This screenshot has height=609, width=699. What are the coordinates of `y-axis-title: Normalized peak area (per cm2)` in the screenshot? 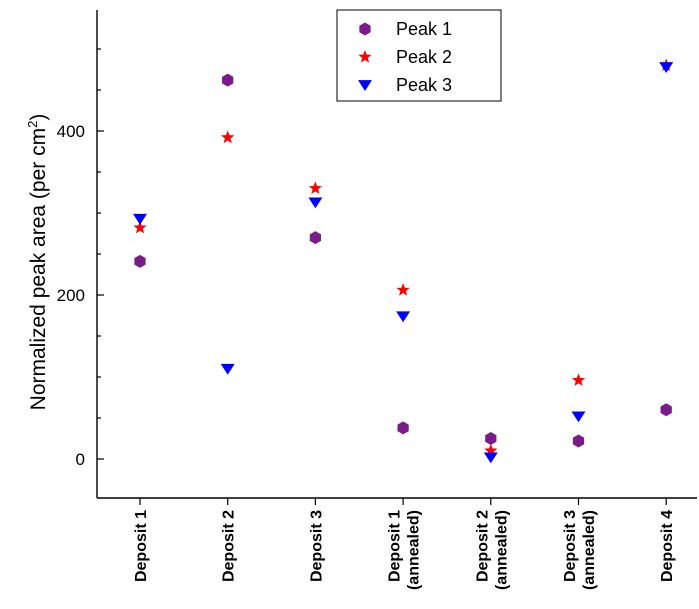 It's located at (37, 262).